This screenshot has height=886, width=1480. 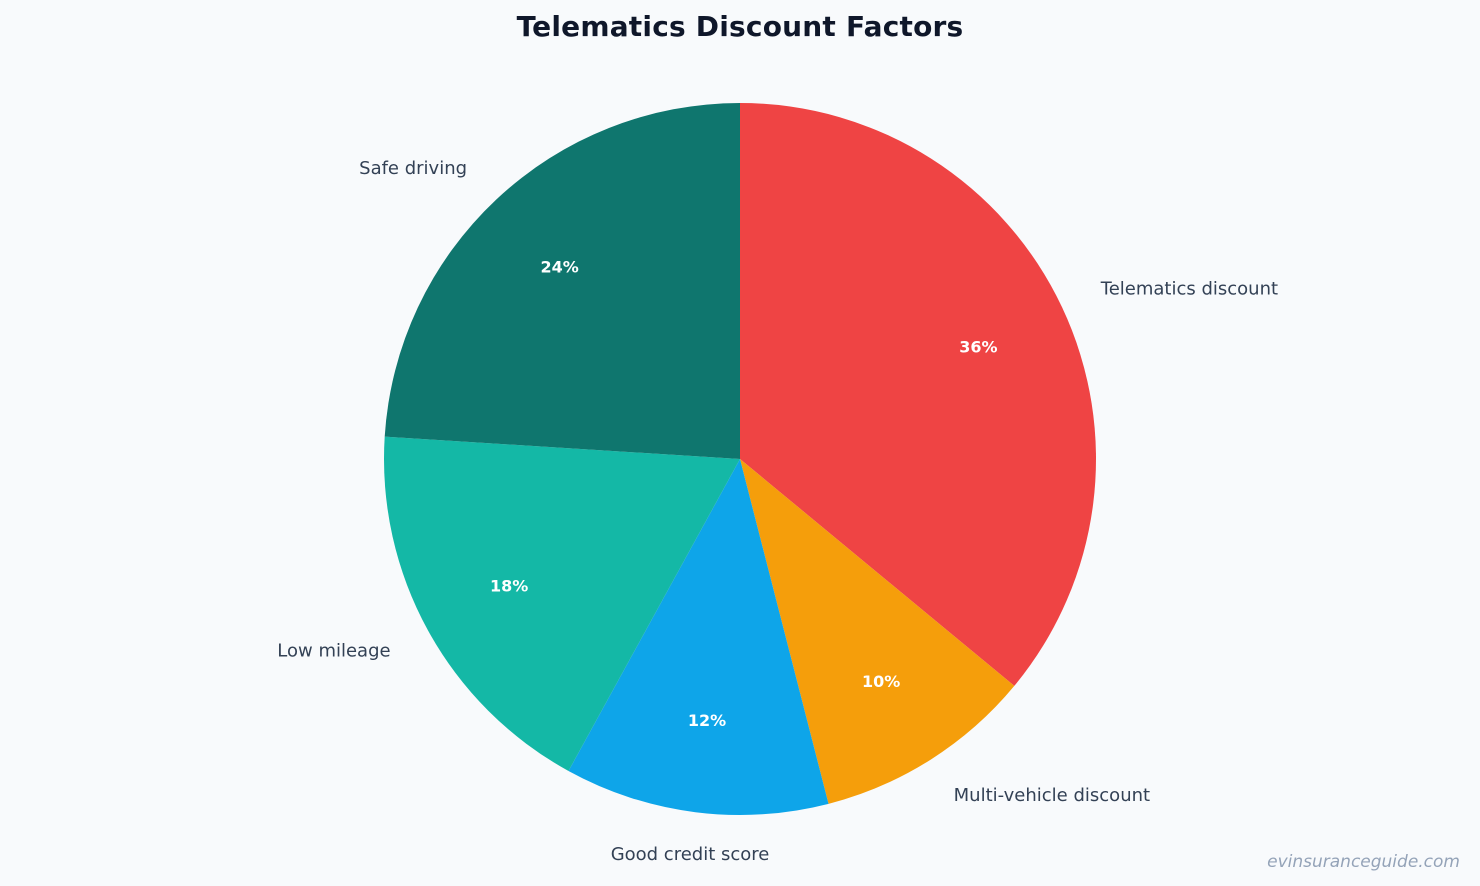 What do you see at coordinates (333, 651) in the screenshot?
I see `slice-label-low-mileage: Low mileage` at bounding box center [333, 651].